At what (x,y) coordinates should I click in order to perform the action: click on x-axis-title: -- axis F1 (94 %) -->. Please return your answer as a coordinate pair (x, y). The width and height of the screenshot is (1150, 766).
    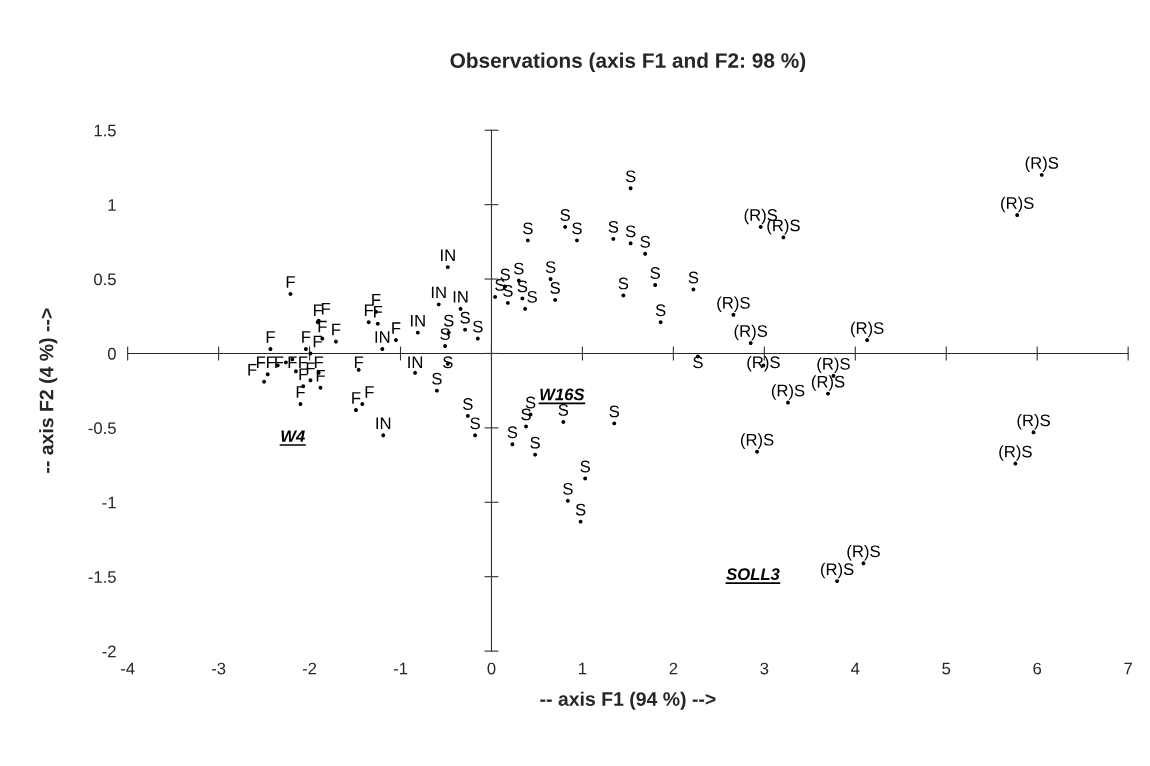
    Looking at the image, I should click on (628, 700).